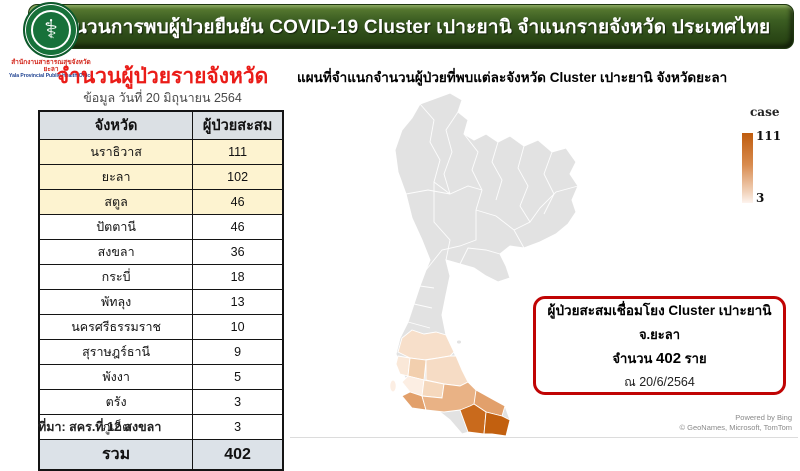  I want to click on table-row: นราธิวาส 111, so click(161, 152).